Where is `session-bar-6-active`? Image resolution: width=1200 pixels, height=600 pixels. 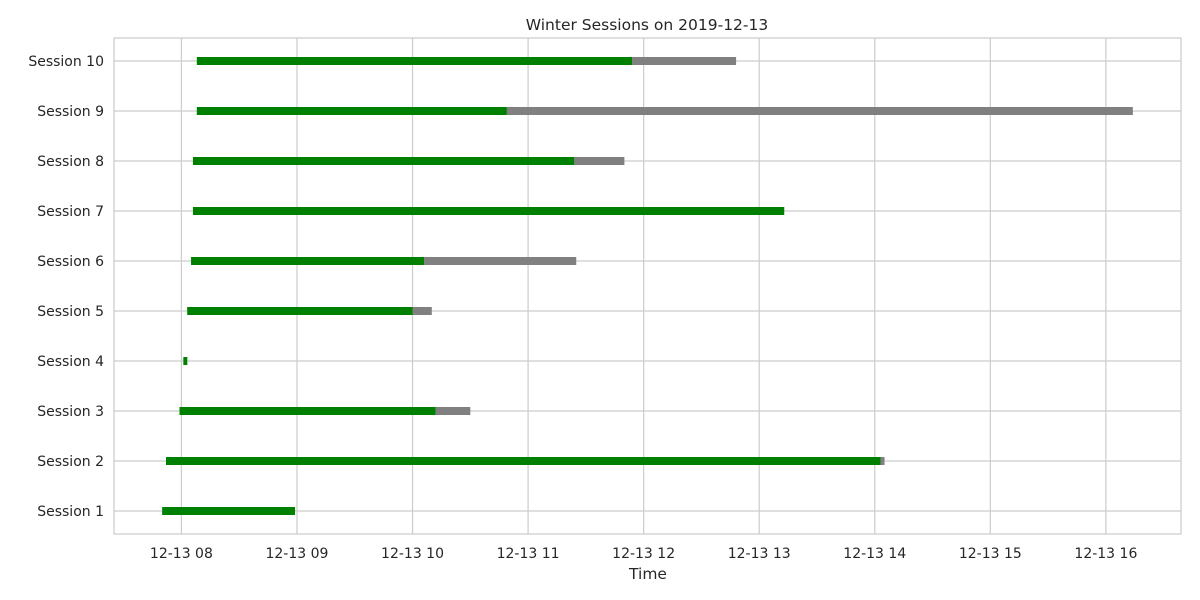 session-bar-6-active is located at coordinates (308, 261).